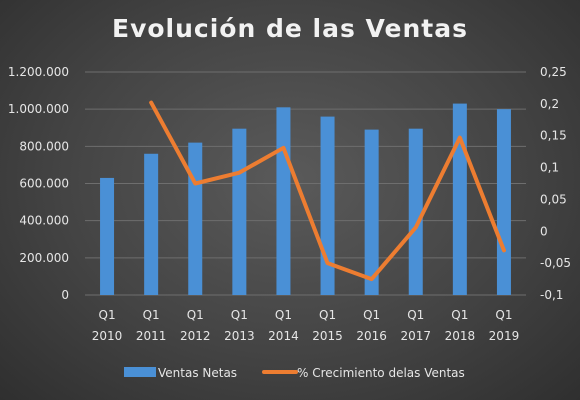 This screenshot has height=400, width=580. What do you see at coordinates (555, 263) in the screenshot?
I see `y-right-tick-label: -0,05` at bounding box center [555, 263].